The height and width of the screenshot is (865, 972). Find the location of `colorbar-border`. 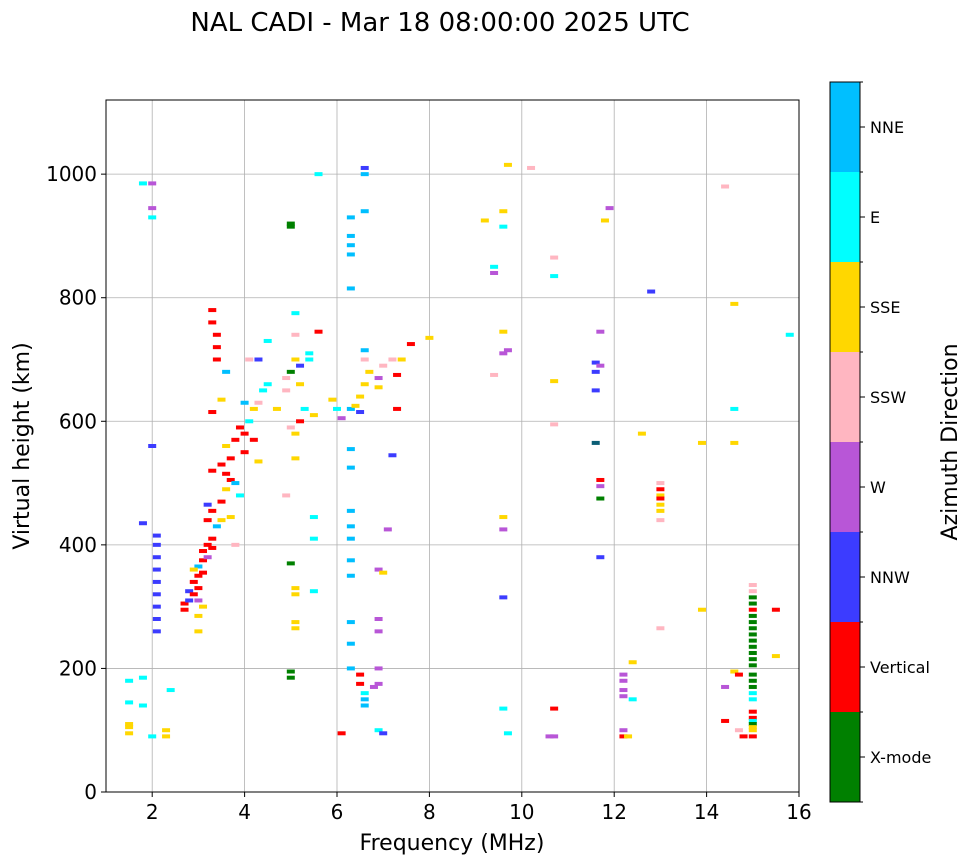

colorbar-border is located at coordinates (845, 442).